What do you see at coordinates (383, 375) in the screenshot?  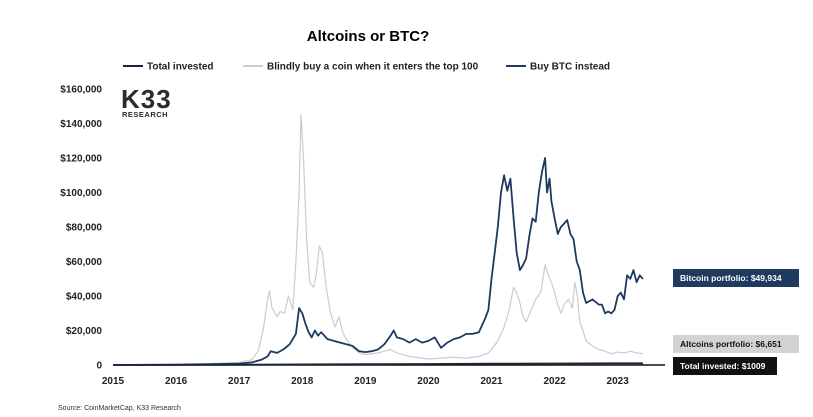 I see `x-axis: 2015 2016 2017 2018 2019 2020 2021 2022 2023` at bounding box center [383, 375].